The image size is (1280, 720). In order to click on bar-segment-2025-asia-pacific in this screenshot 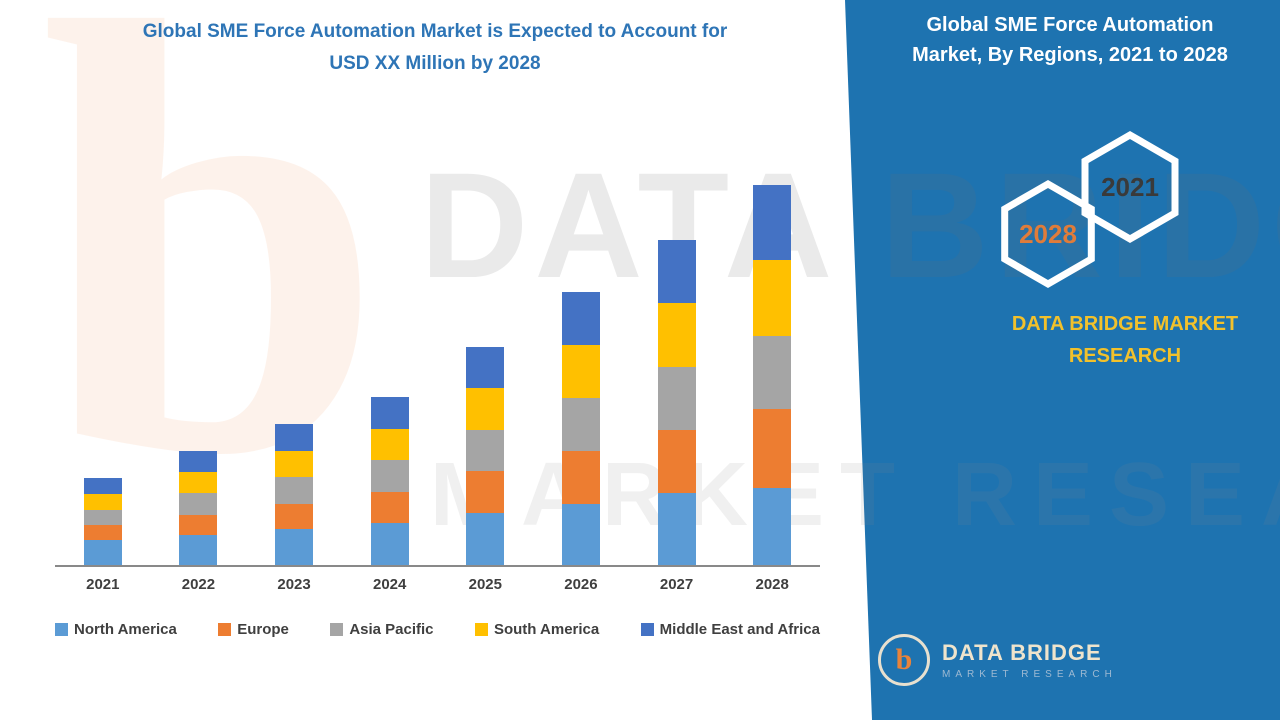, I will do `click(485, 450)`.